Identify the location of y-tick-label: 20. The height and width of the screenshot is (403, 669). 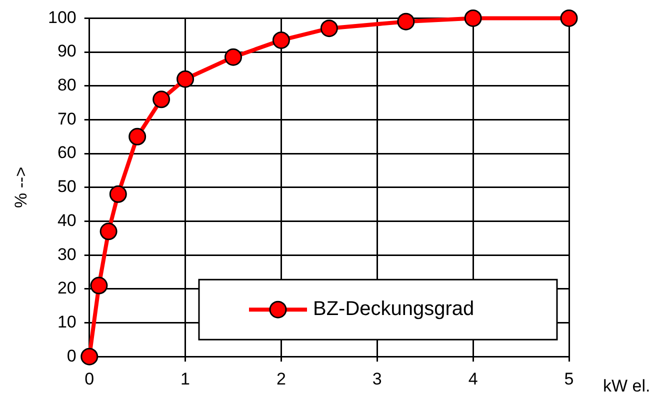
(66, 288).